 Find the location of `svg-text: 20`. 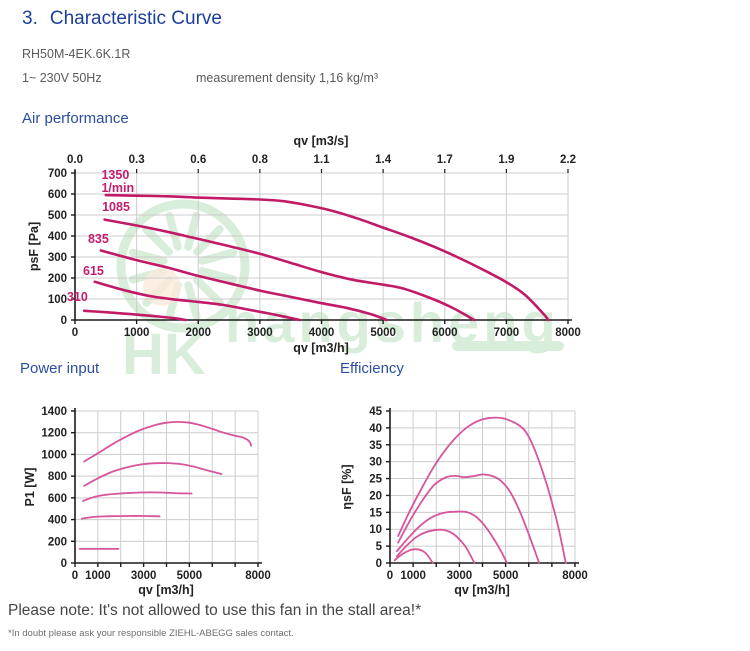

svg-text: 20 is located at coordinates (375, 496).